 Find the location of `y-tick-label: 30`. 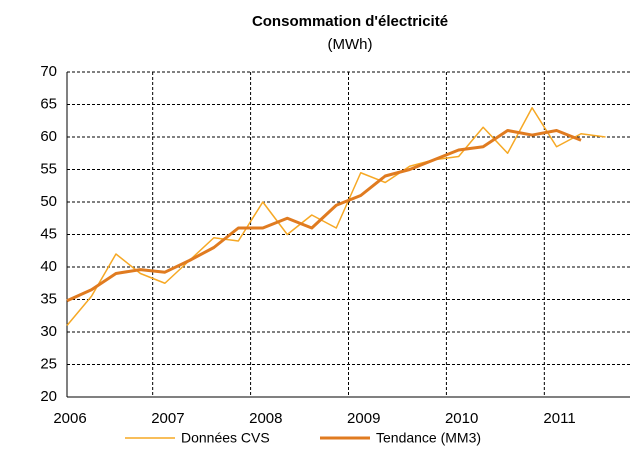

y-tick-label: 30 is located at coordinates (48, 331).